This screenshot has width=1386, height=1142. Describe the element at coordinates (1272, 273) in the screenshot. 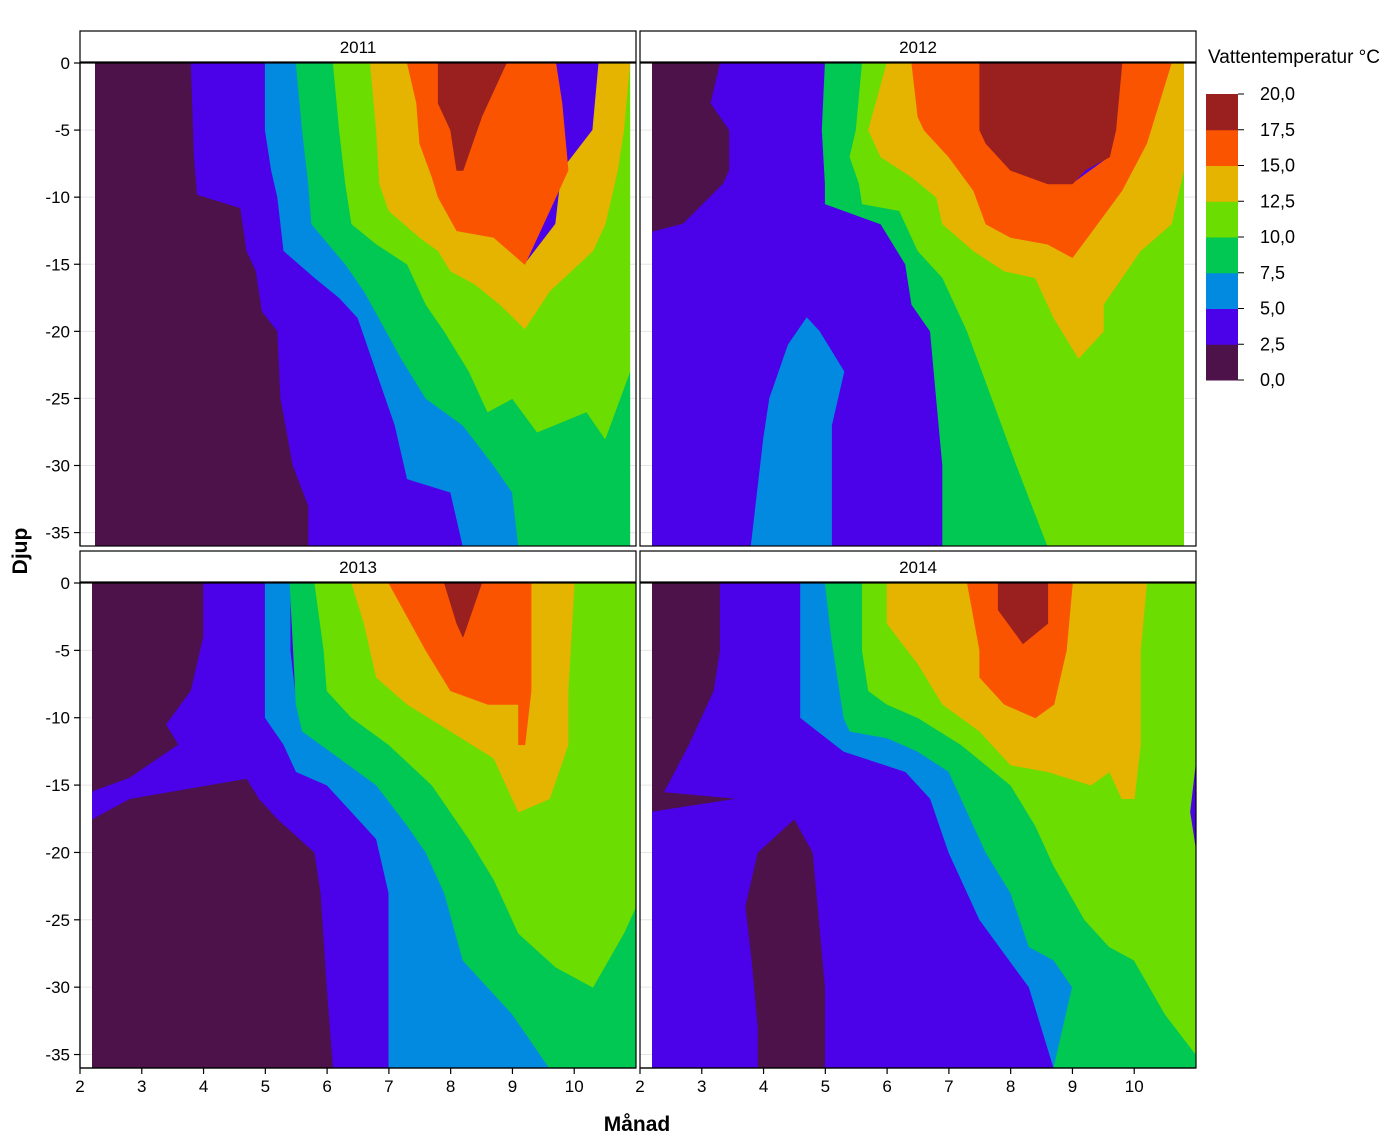

I see `legend-label: 7,5` at that location.